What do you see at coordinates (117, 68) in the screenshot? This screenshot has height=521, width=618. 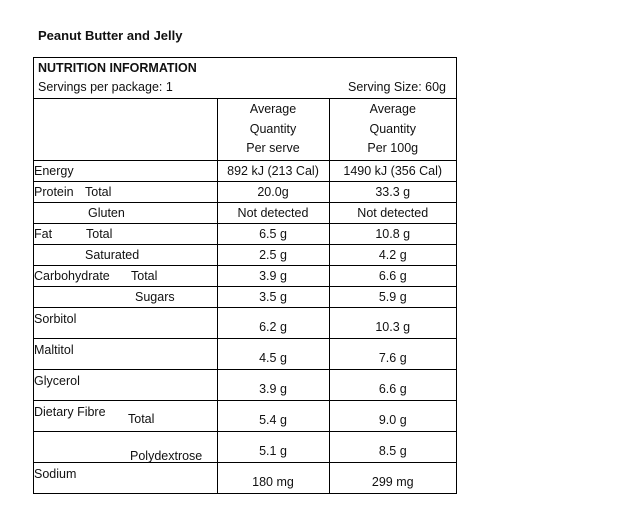 I see `panel-heading: NUTRITION INFORMATION` at bounding box center [117, 68].